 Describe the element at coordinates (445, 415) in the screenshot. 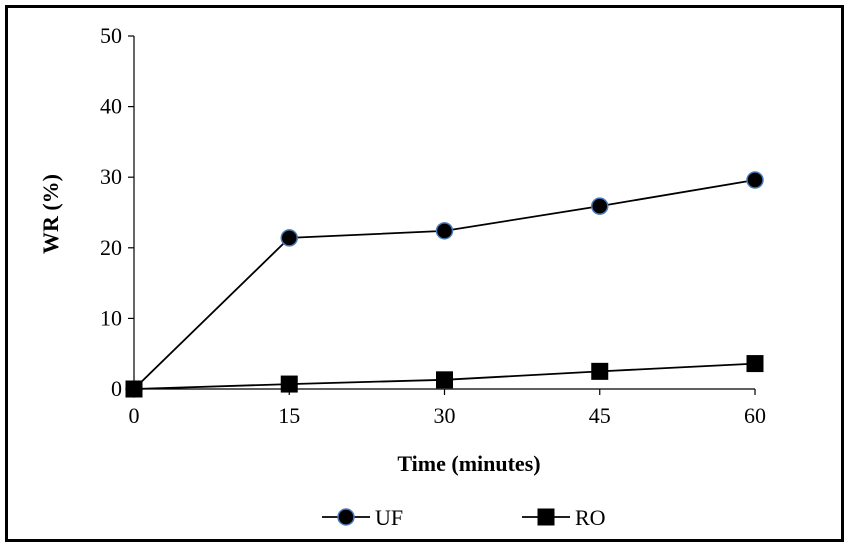

I see `x-tick-label: 30` at that location.